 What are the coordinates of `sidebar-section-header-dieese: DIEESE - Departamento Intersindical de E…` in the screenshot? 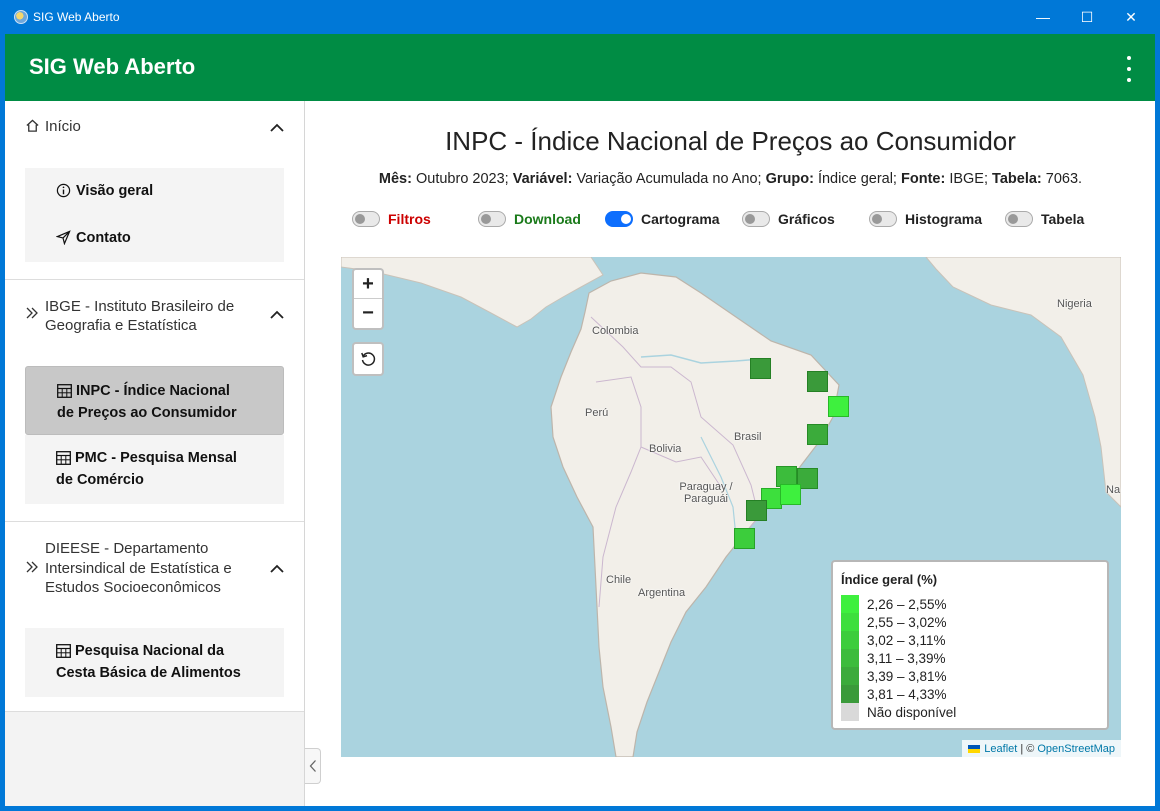 It's located at (154, 575).